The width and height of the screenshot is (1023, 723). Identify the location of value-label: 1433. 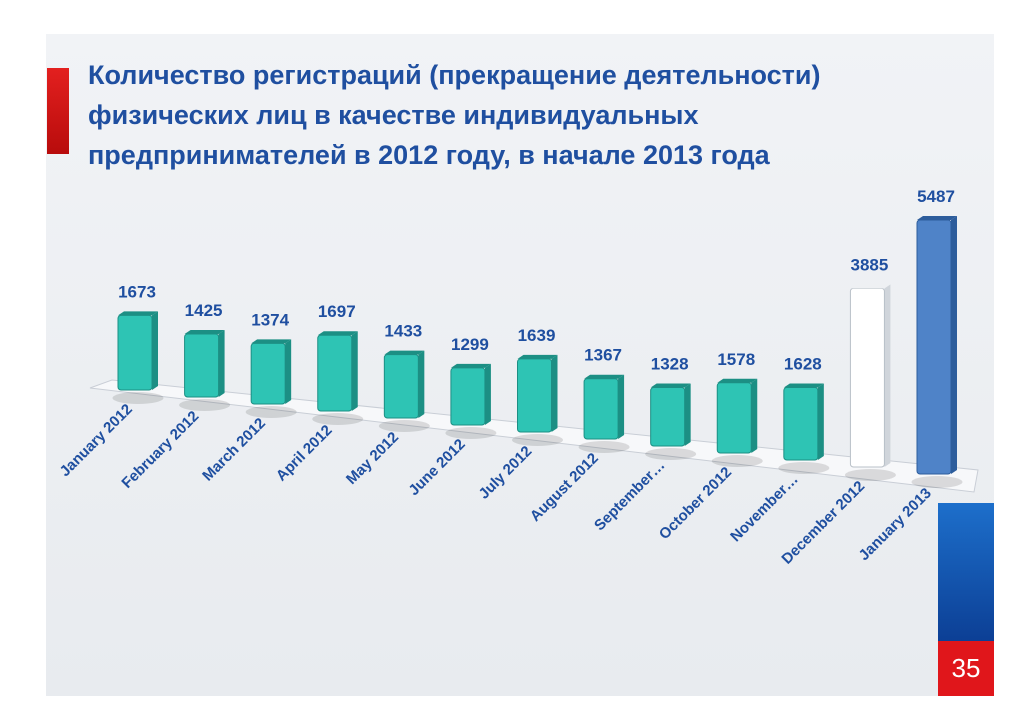
(403, 331).